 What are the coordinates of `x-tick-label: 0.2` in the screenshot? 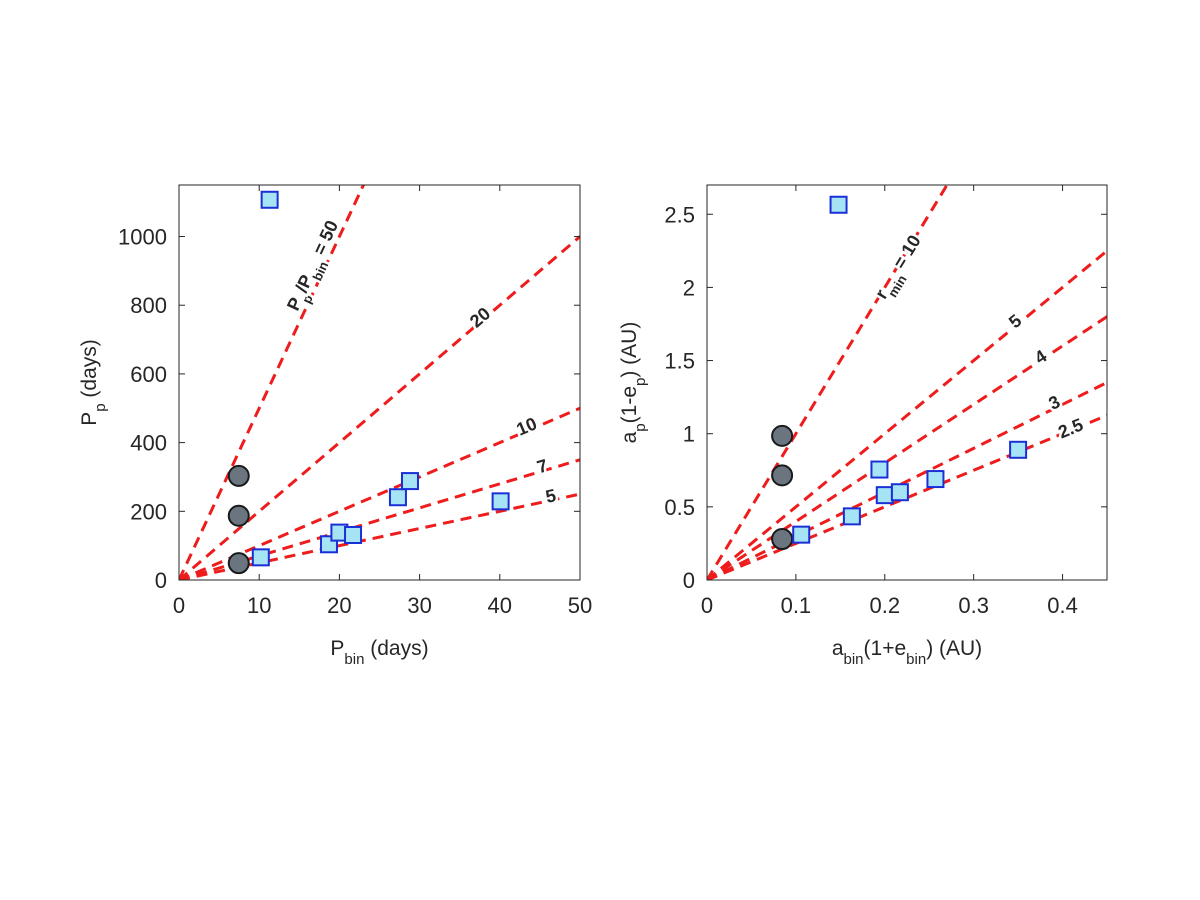 It's located at (884, 605).